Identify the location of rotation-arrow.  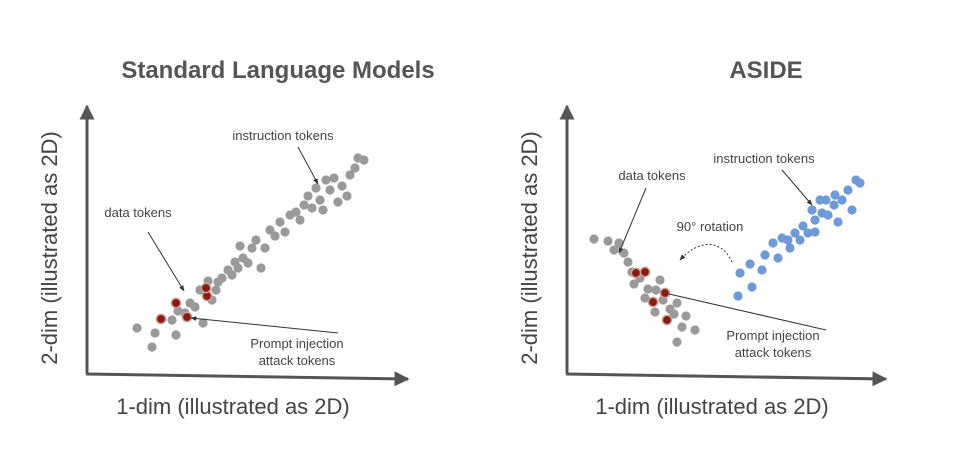
(706, 253).